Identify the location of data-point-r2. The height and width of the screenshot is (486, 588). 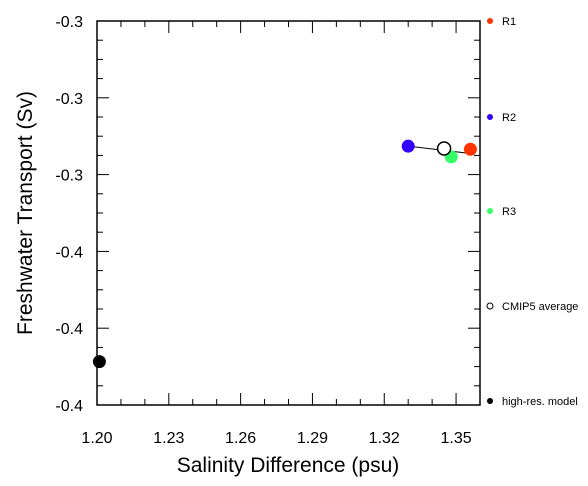
(408, 146).